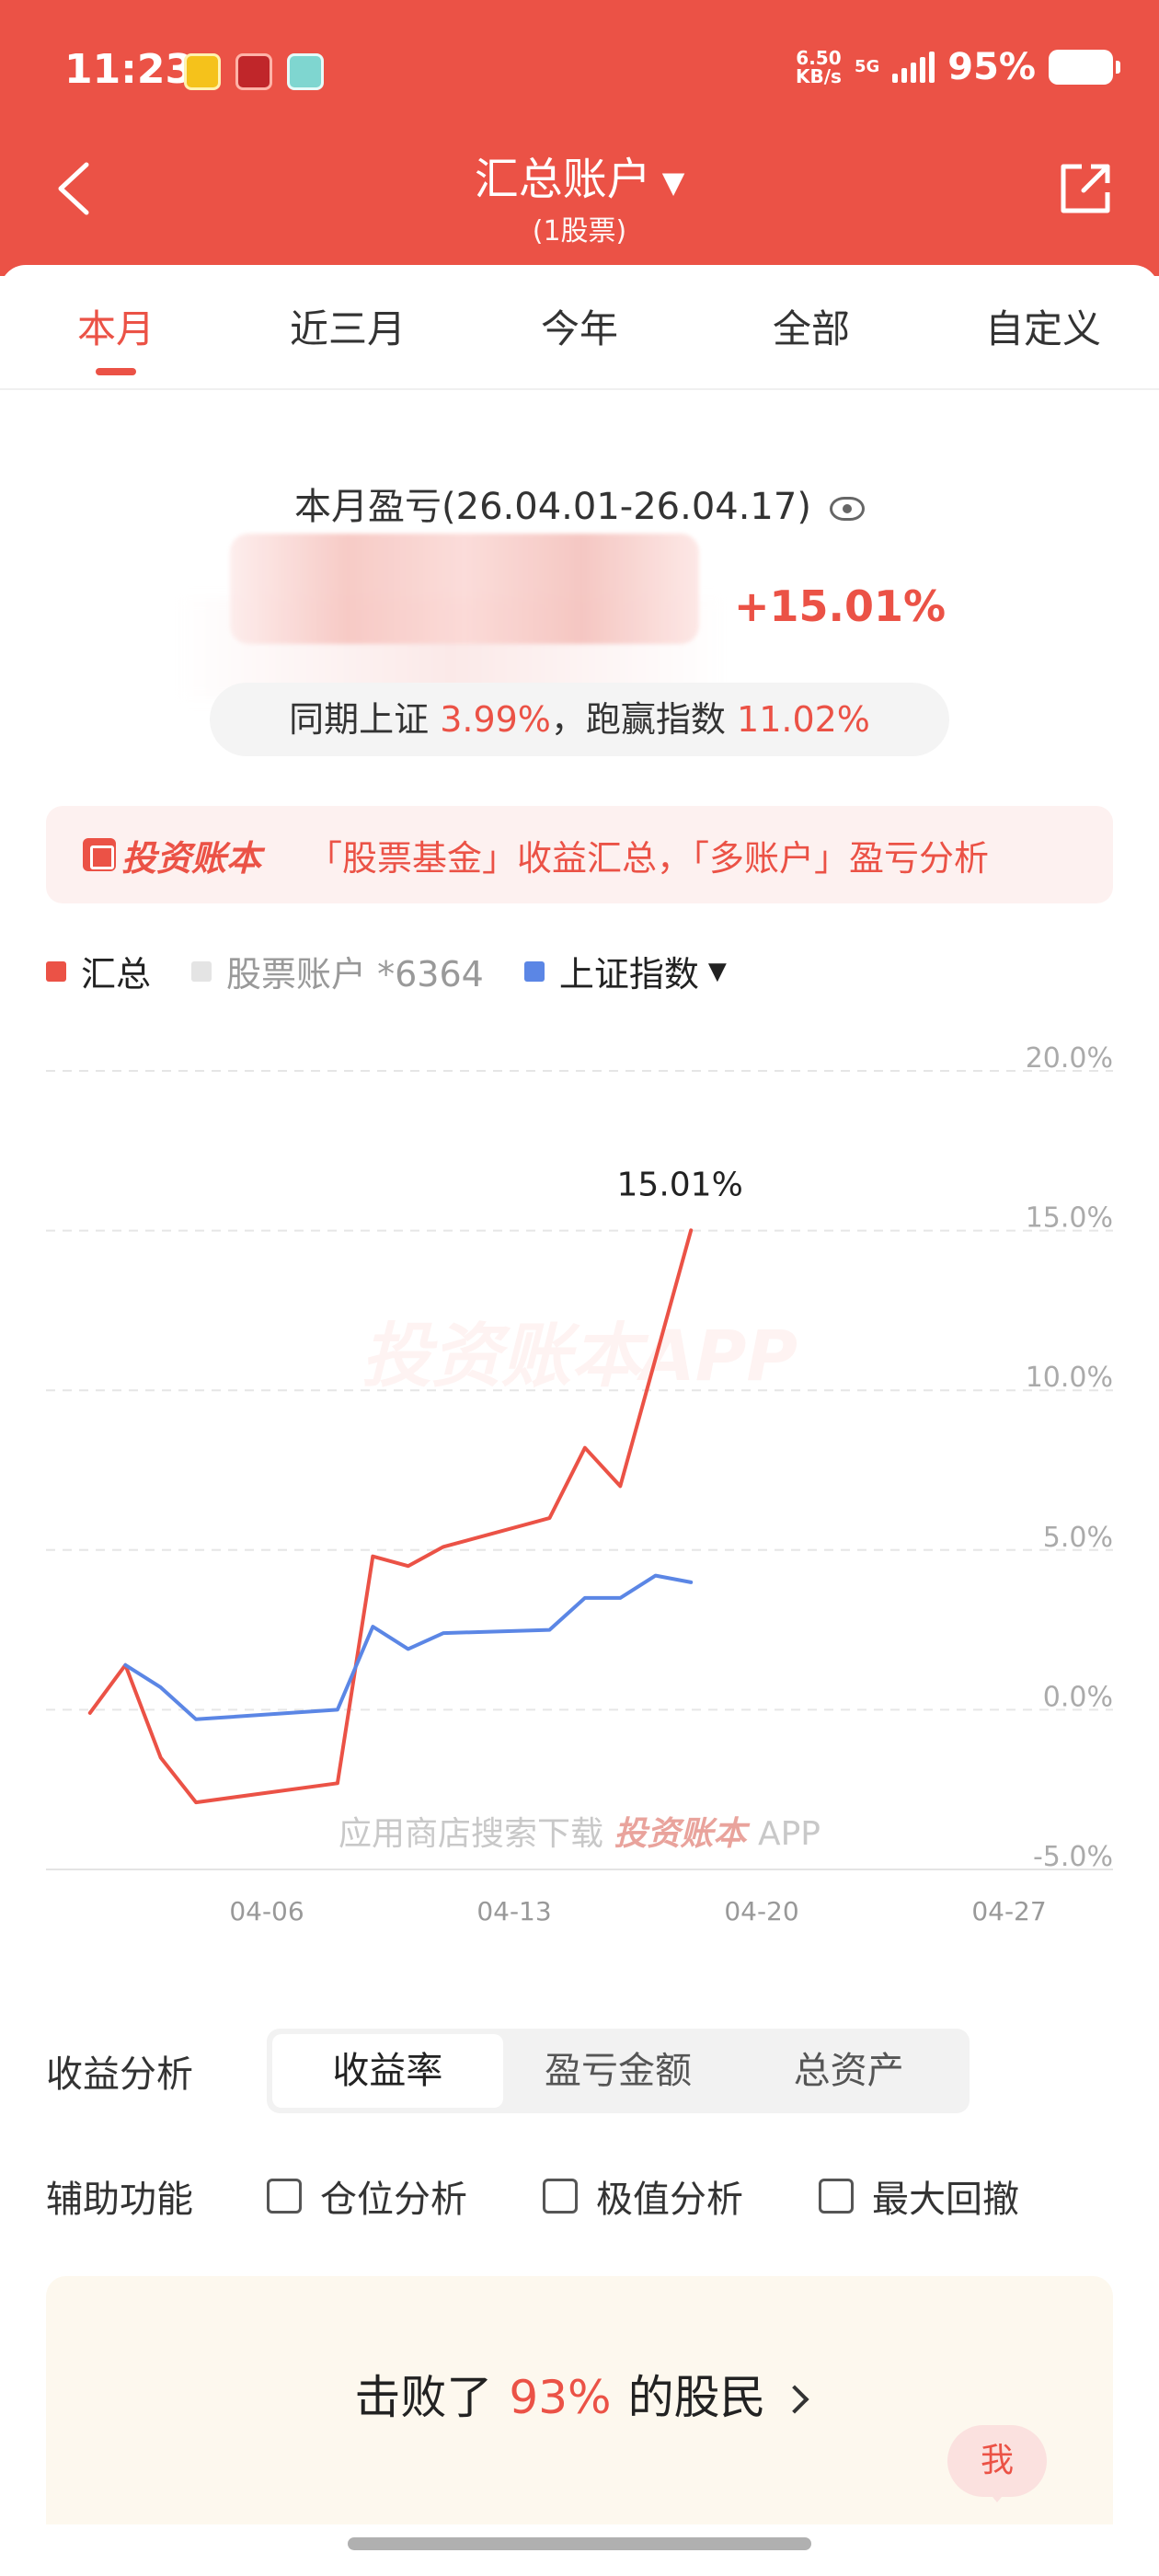  I want to click on series-line-total, so click(390, 1516).